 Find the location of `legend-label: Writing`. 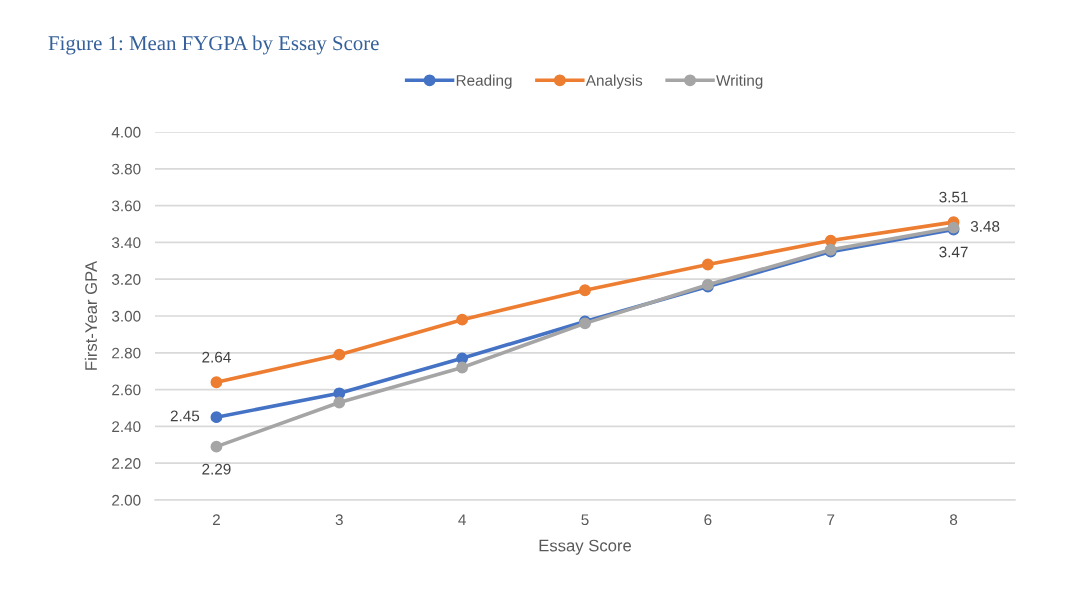

legend-label: Writing is located at coordinates (739, 81).